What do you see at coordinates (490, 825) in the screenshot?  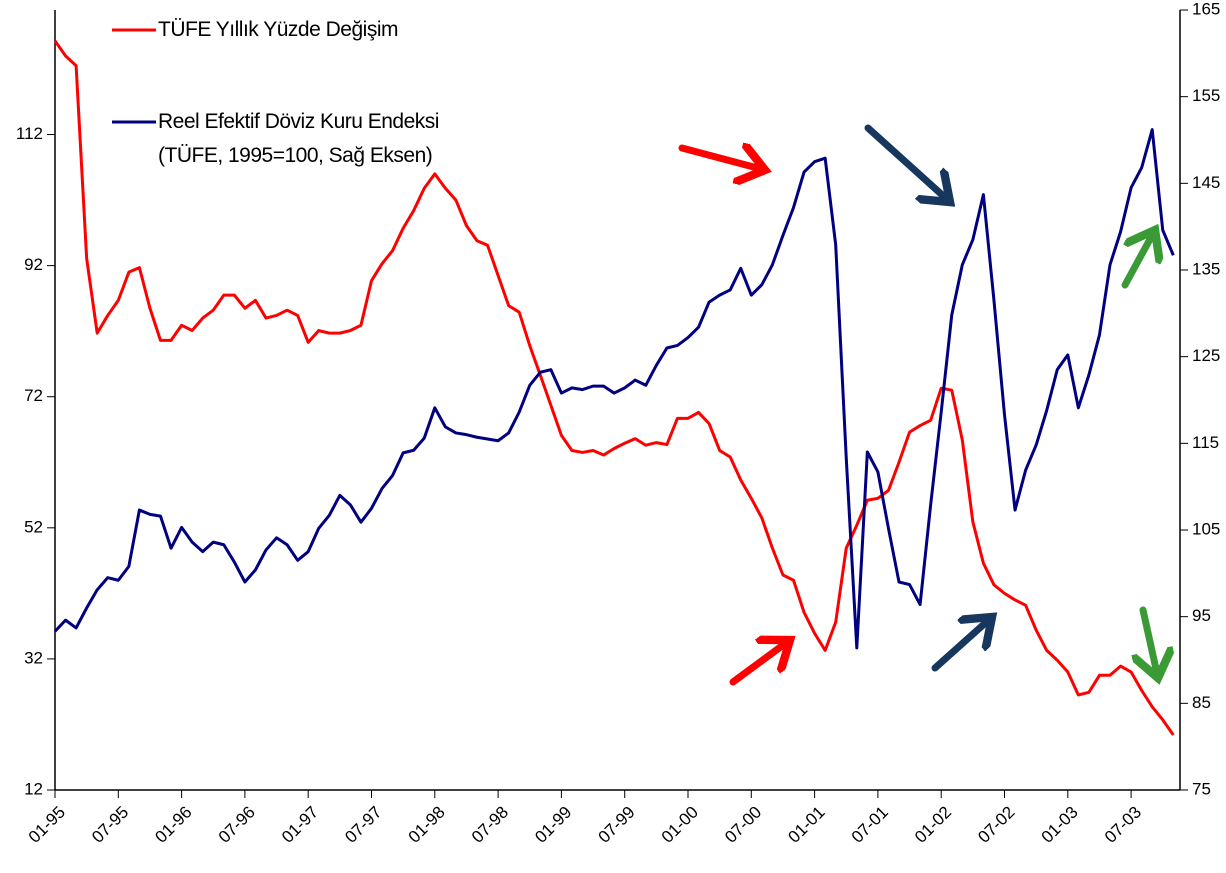 I see `x-tick-label: 07-98` at bounding box center [490, 825].